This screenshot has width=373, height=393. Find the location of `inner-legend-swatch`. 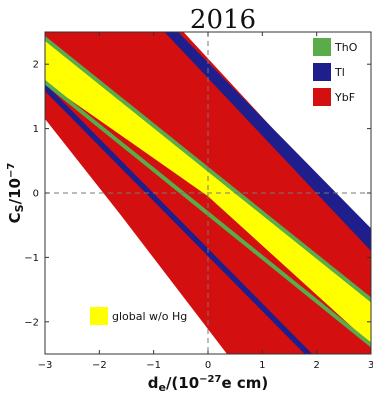

inner-legend-swatch is located at coordinates (99, 316).